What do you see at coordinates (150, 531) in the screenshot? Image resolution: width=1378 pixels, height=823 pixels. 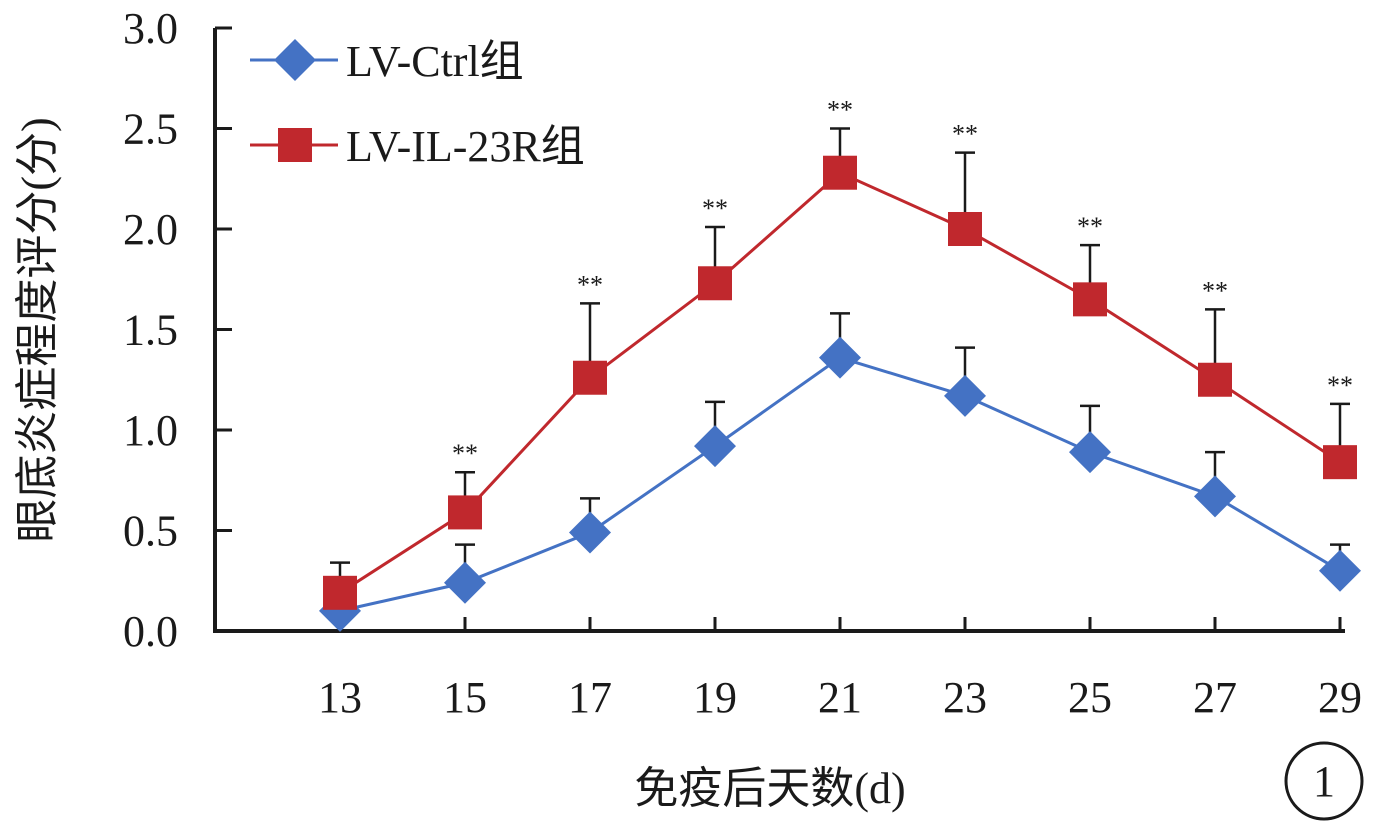 I see `y-tick-label: 0.5` at bounding box center [150, 531].